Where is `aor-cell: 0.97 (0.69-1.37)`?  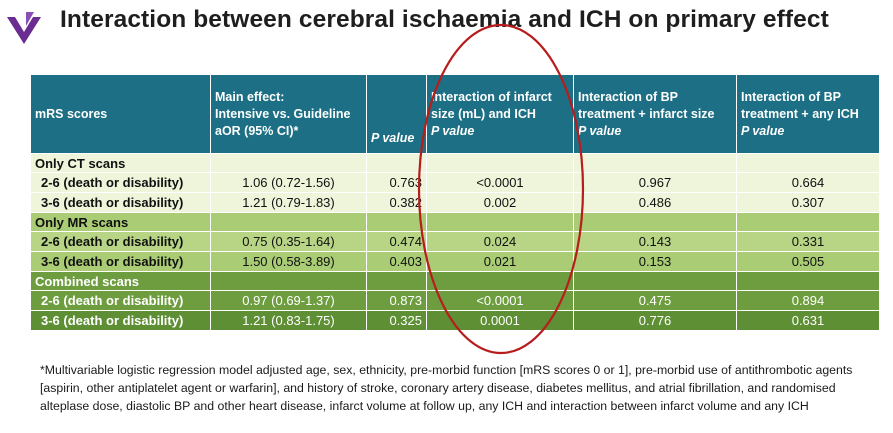 aor-cell: 0.97 (0.69-1.37) is located at coordinates (288, 300).